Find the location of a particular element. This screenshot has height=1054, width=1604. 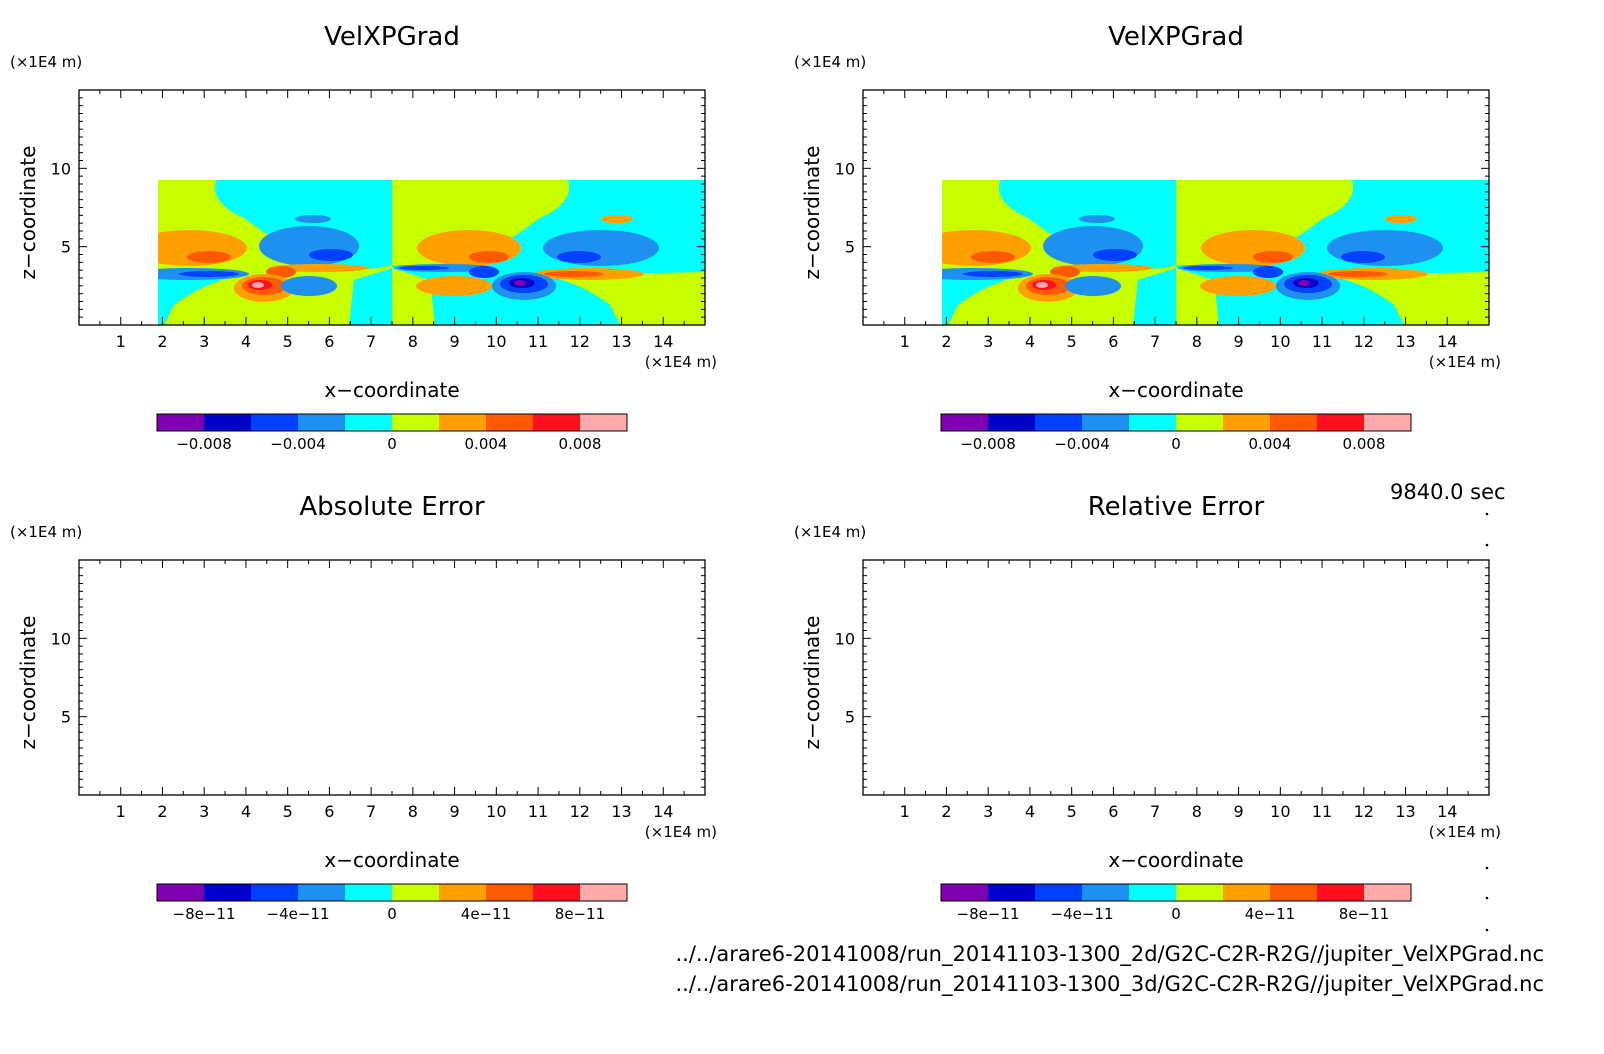

colorbar-tick-label: 8e−11 is located at coordinates (580, 914).